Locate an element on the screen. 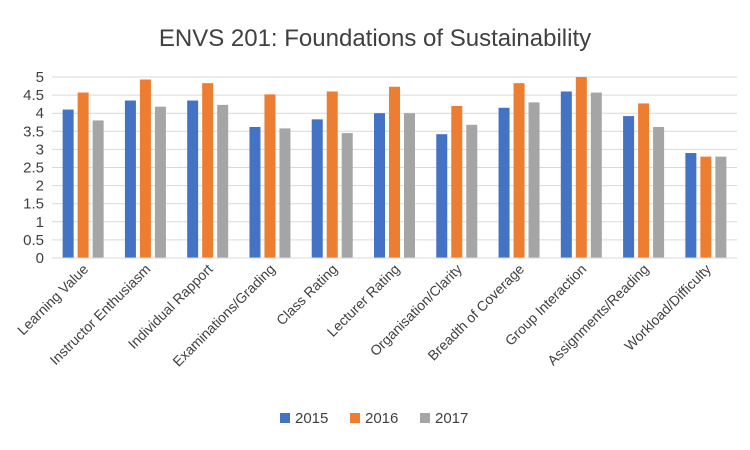 This screenshot has width=750, height=450. legend-label: 2016 is located at coordinates (381, 418).